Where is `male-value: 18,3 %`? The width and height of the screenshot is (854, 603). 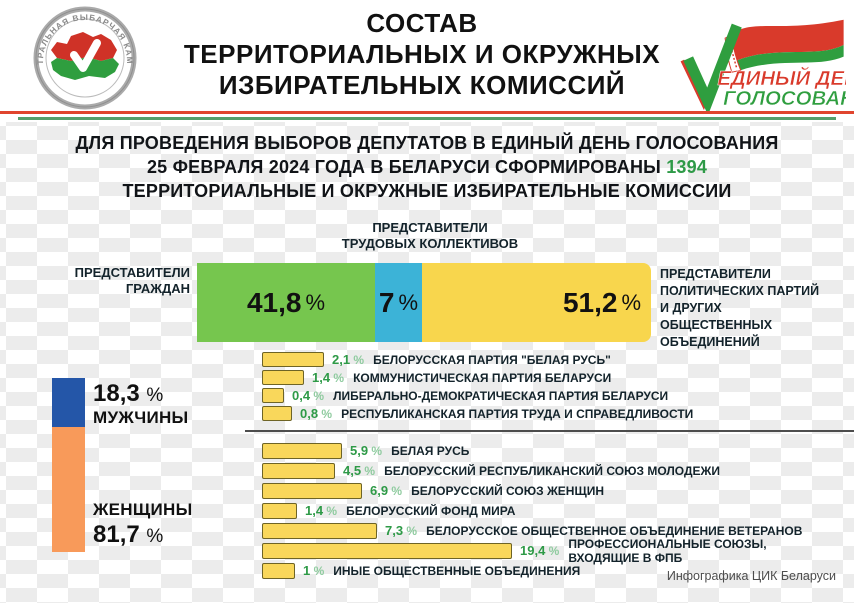 male-value: 18,3 % is located at coordinates (128, 393).